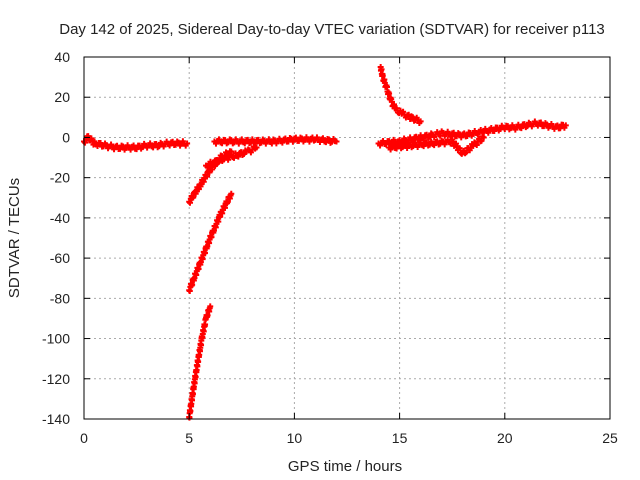 Image resolution: width=640 pixels, height=480 pixels. I want to click on sdtvar-late-band, so click(472, 133).